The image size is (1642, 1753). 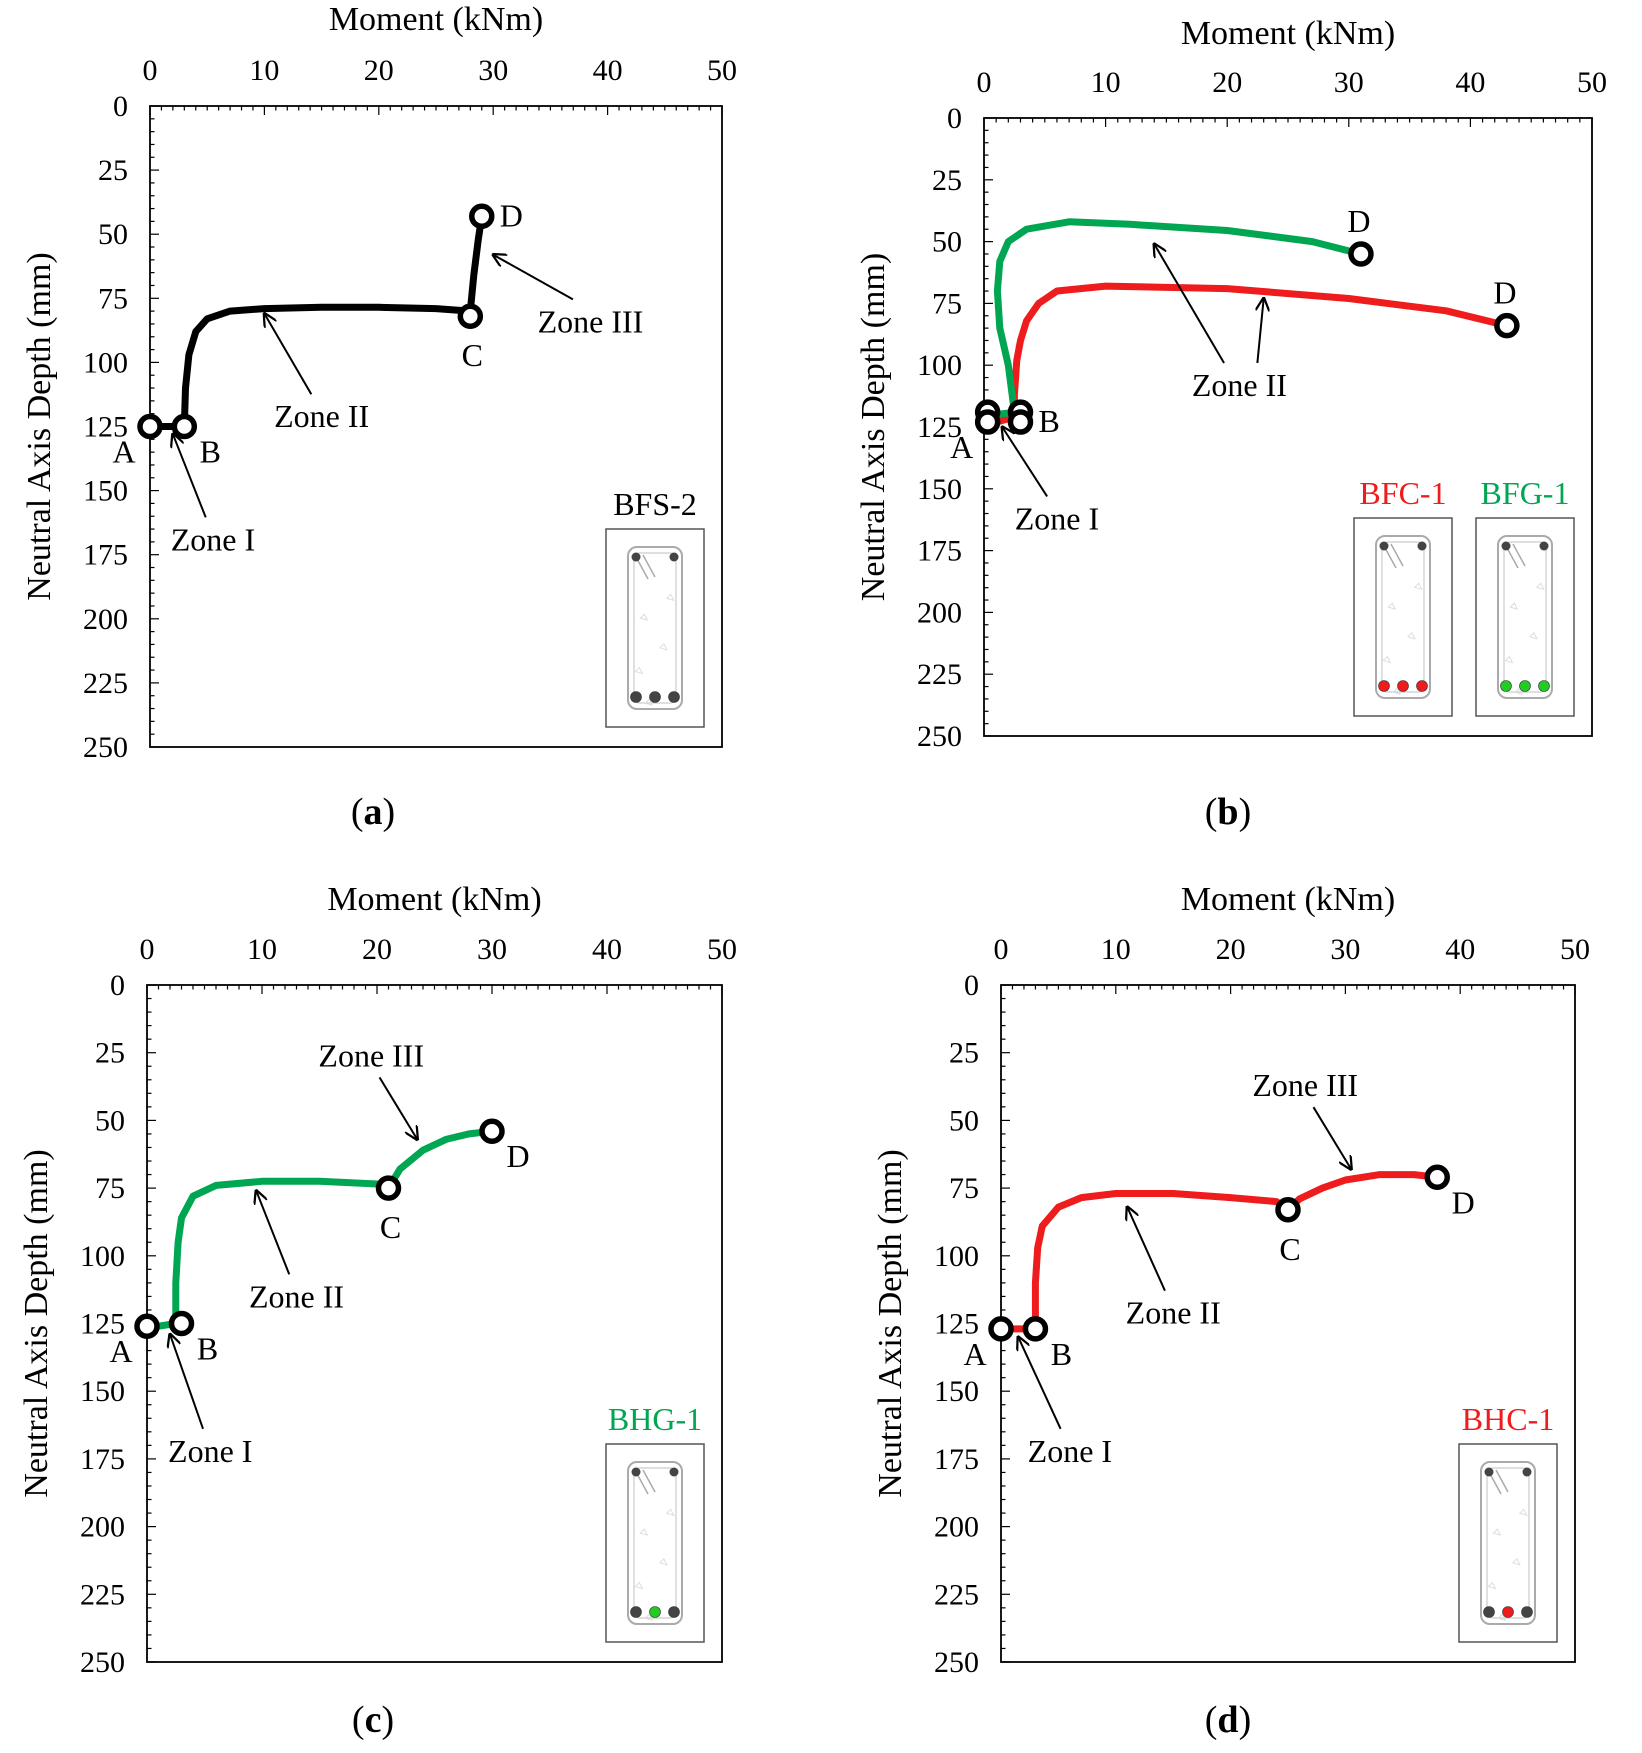 What do you see at coordinates (262, 949) in the screenshot?
I see `x-tick-label: 10` at bounding box center [262, 949].